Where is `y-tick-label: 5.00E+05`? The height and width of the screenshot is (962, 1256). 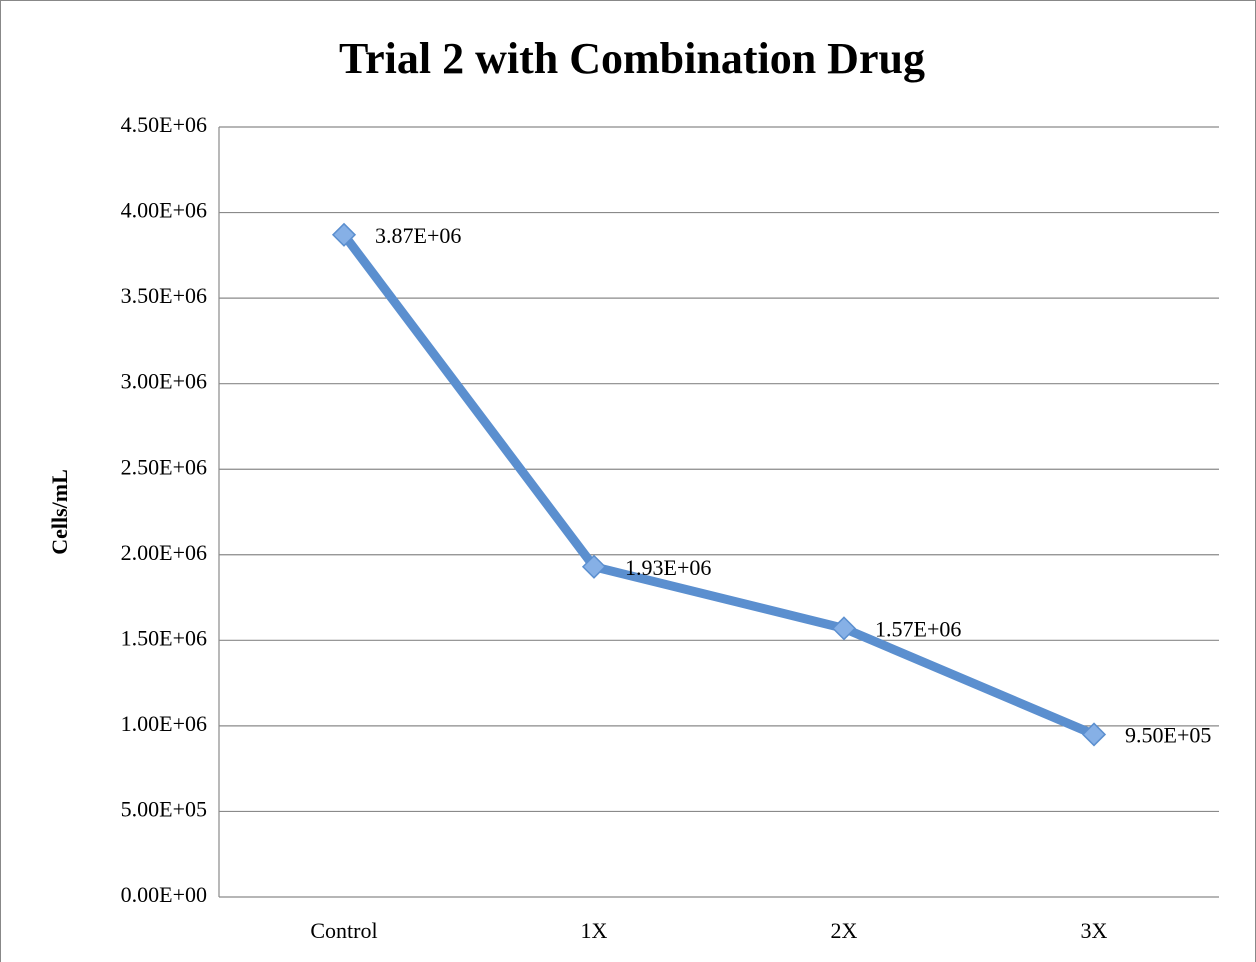 y-tick-label: 5.00E+05 is located at coordinates (164, 808).